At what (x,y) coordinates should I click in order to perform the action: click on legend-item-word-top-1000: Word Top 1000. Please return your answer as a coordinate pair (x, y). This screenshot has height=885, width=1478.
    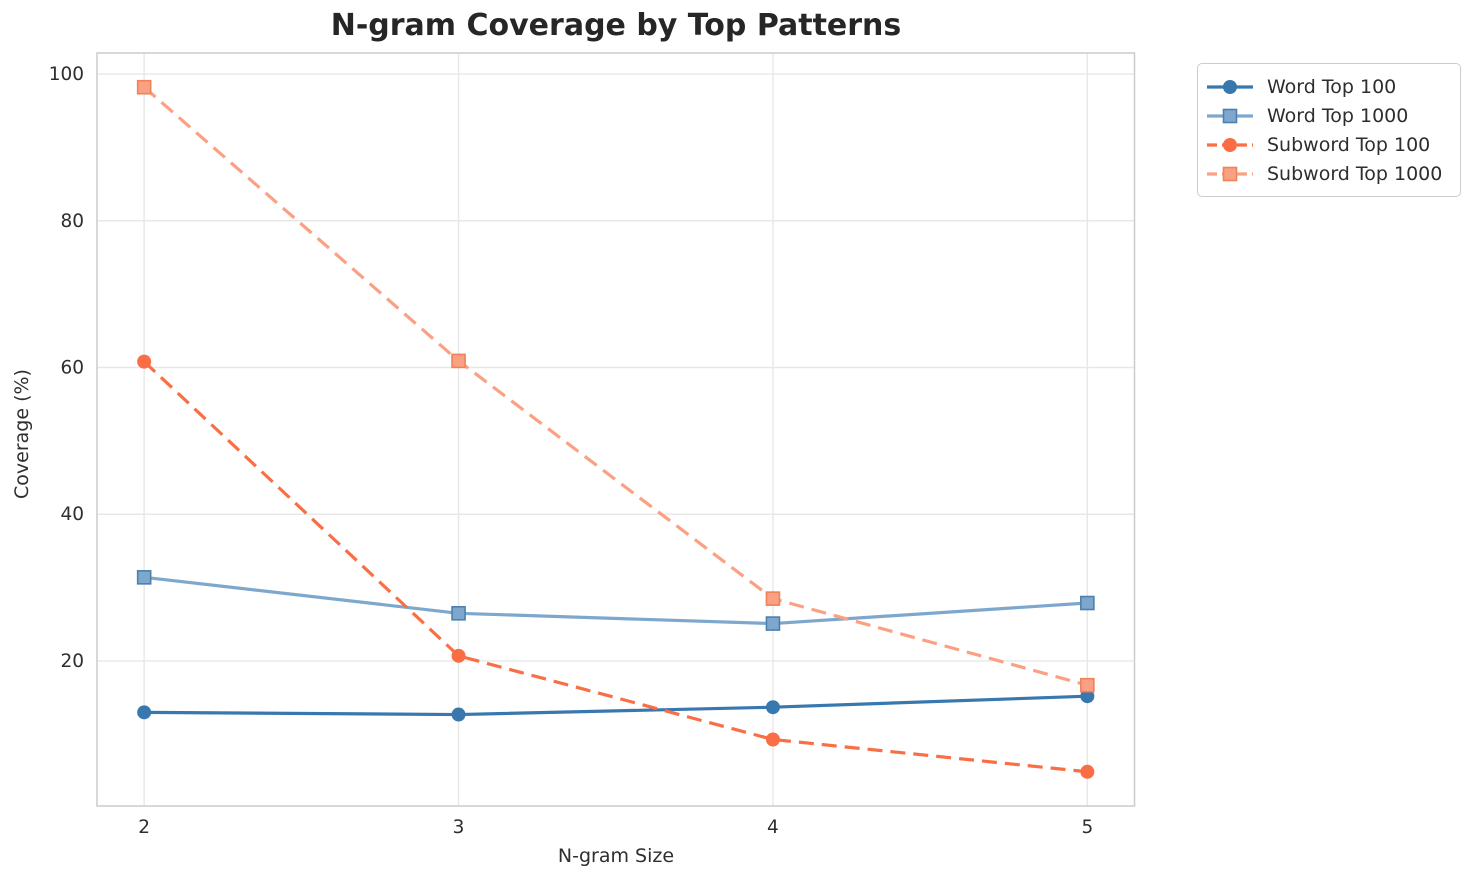
    Looking at the image, I should click on (1327, 115).